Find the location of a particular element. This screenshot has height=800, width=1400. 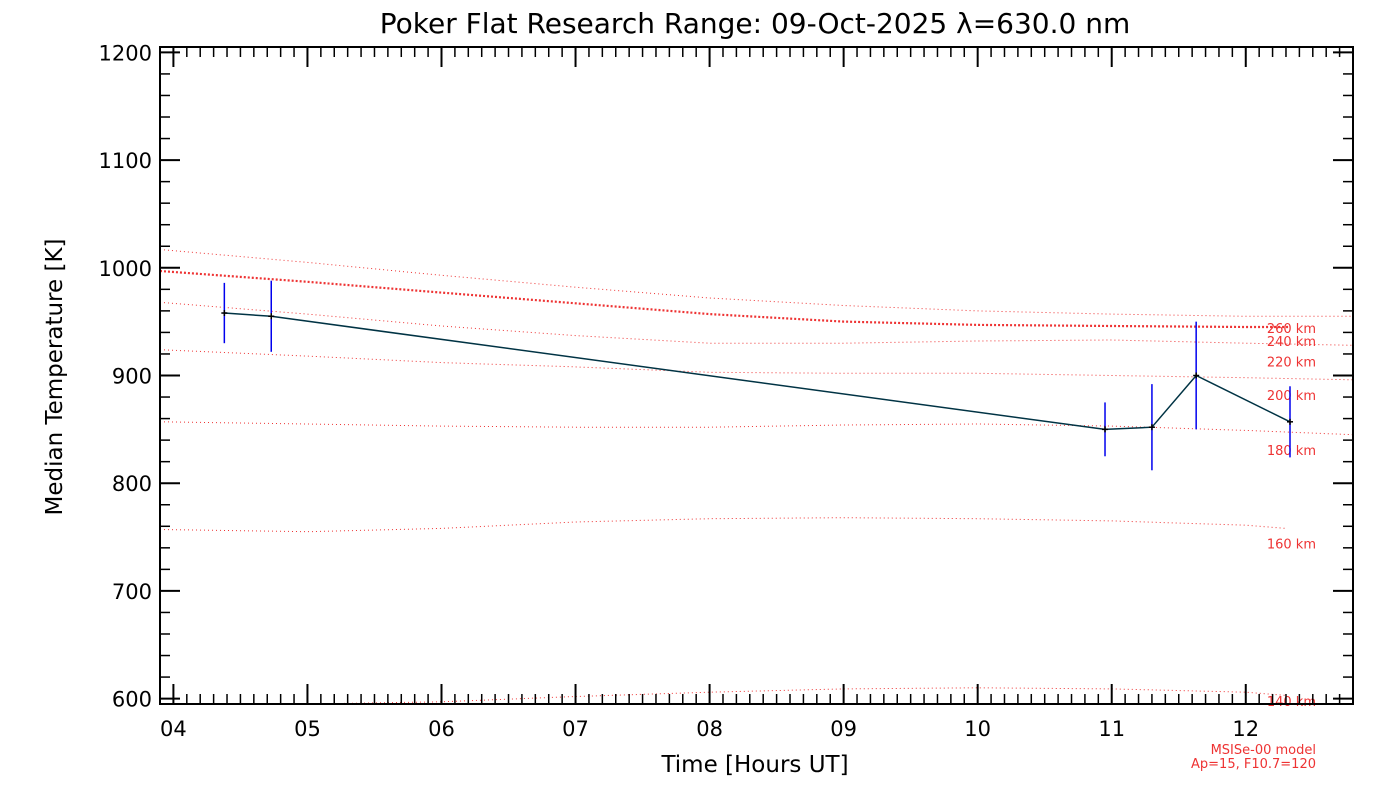

y-tick-label: 900 is located at coordinates (132, 377).